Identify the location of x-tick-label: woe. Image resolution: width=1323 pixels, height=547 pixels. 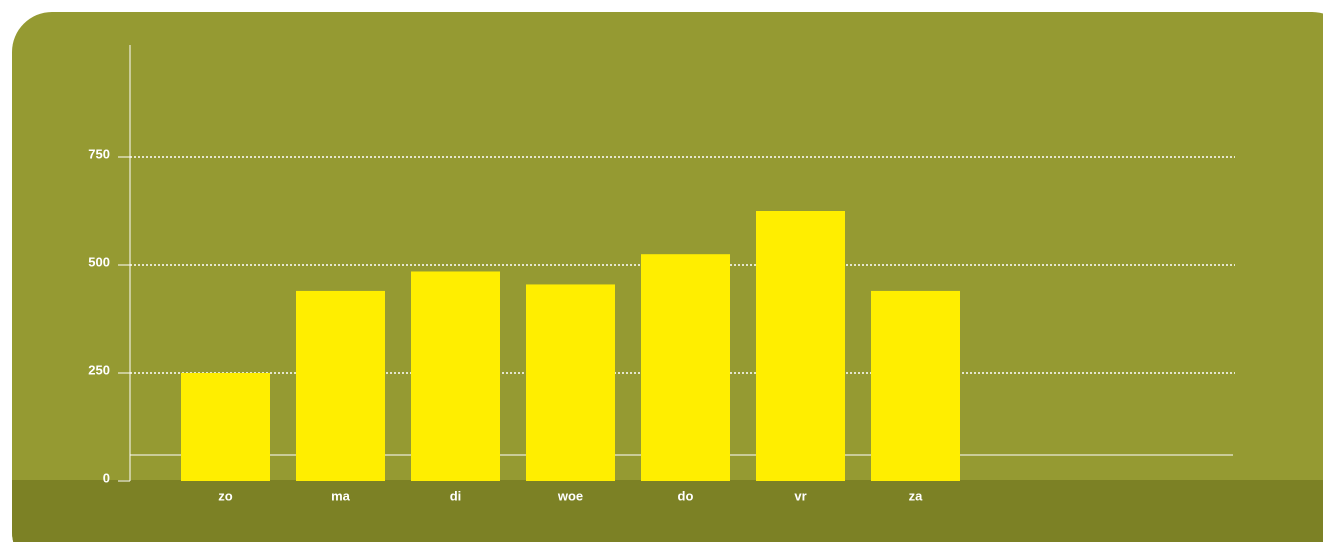
(570, 495).